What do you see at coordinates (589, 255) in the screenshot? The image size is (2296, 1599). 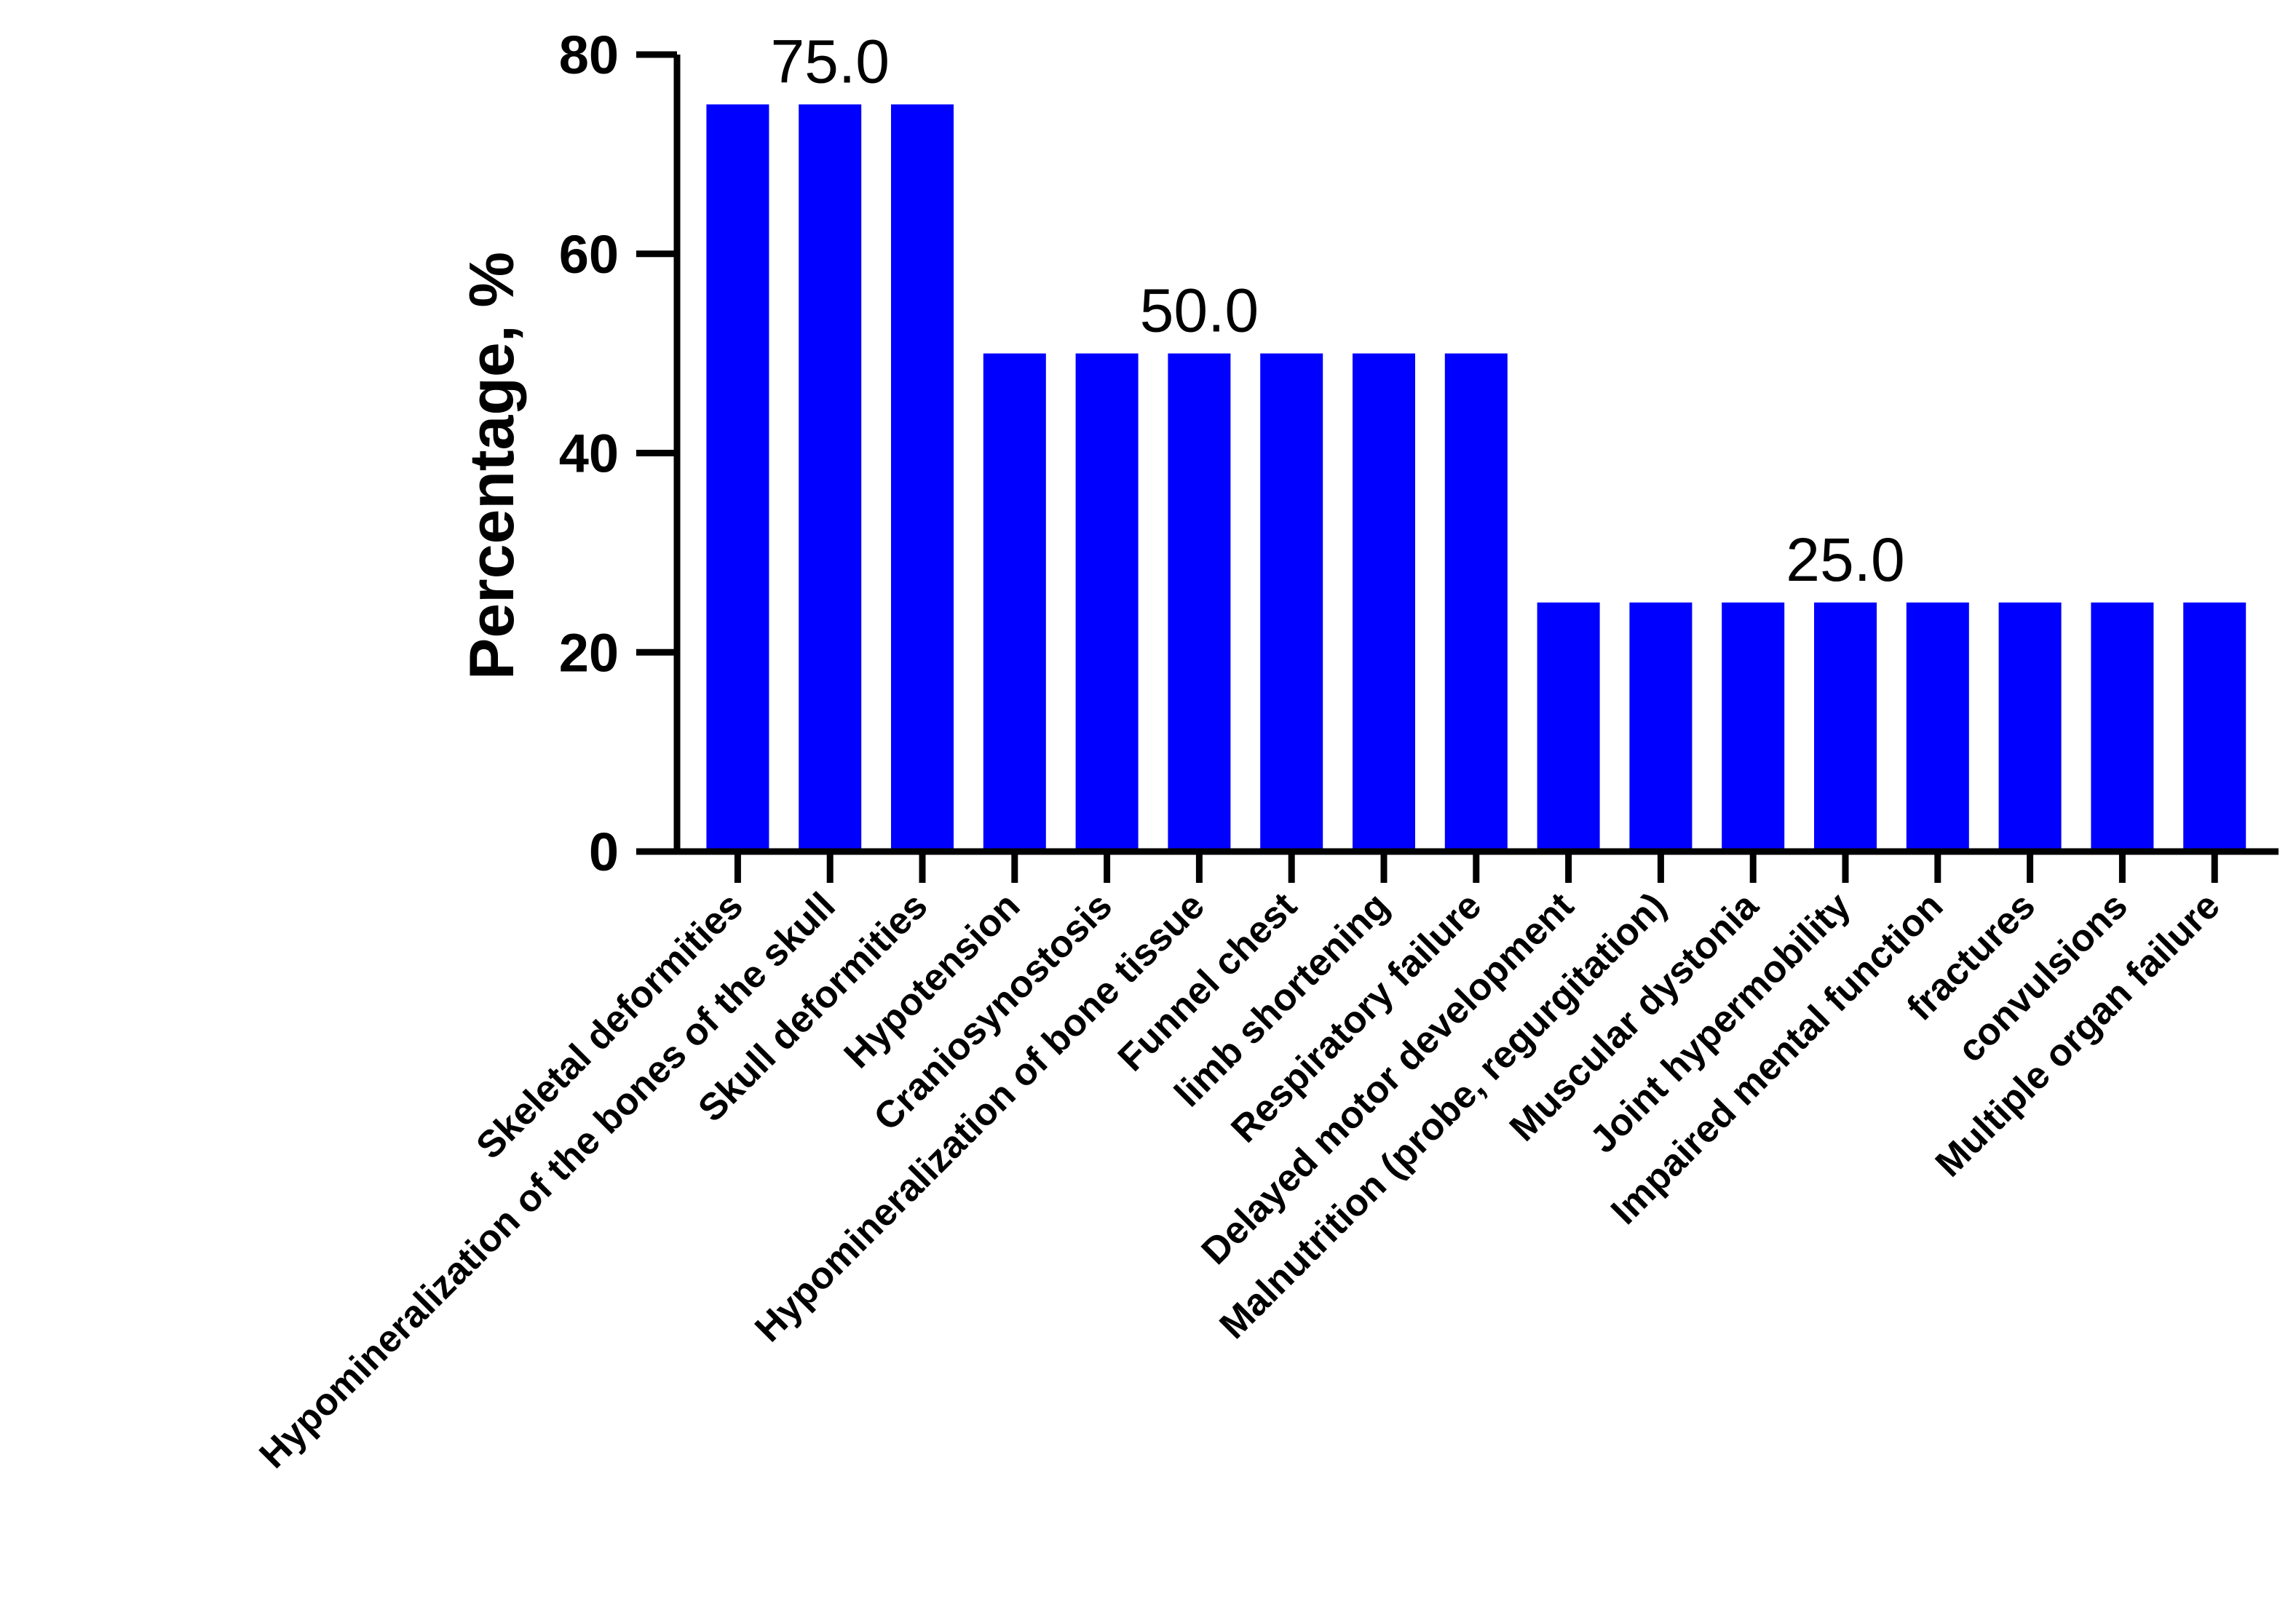 I see `y-tick-label: 60` at bounding box center [589, 255].